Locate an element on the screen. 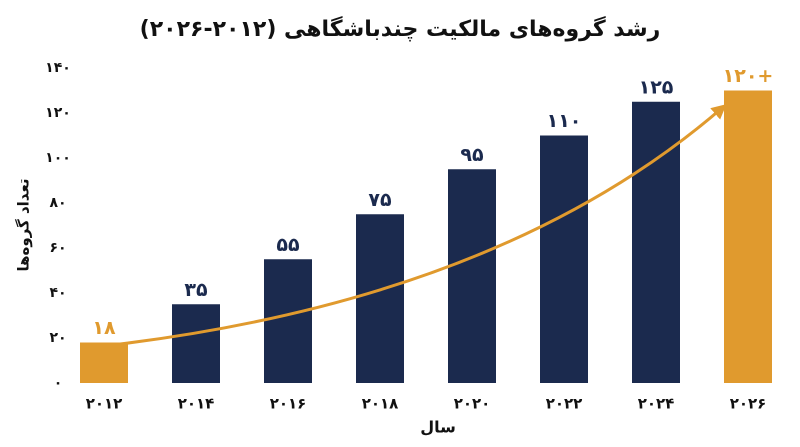 Image resolution: width=800 pixels, height=447 pixels. y-tick-label: ۱۰۰ is located at coordinates (58, 158).